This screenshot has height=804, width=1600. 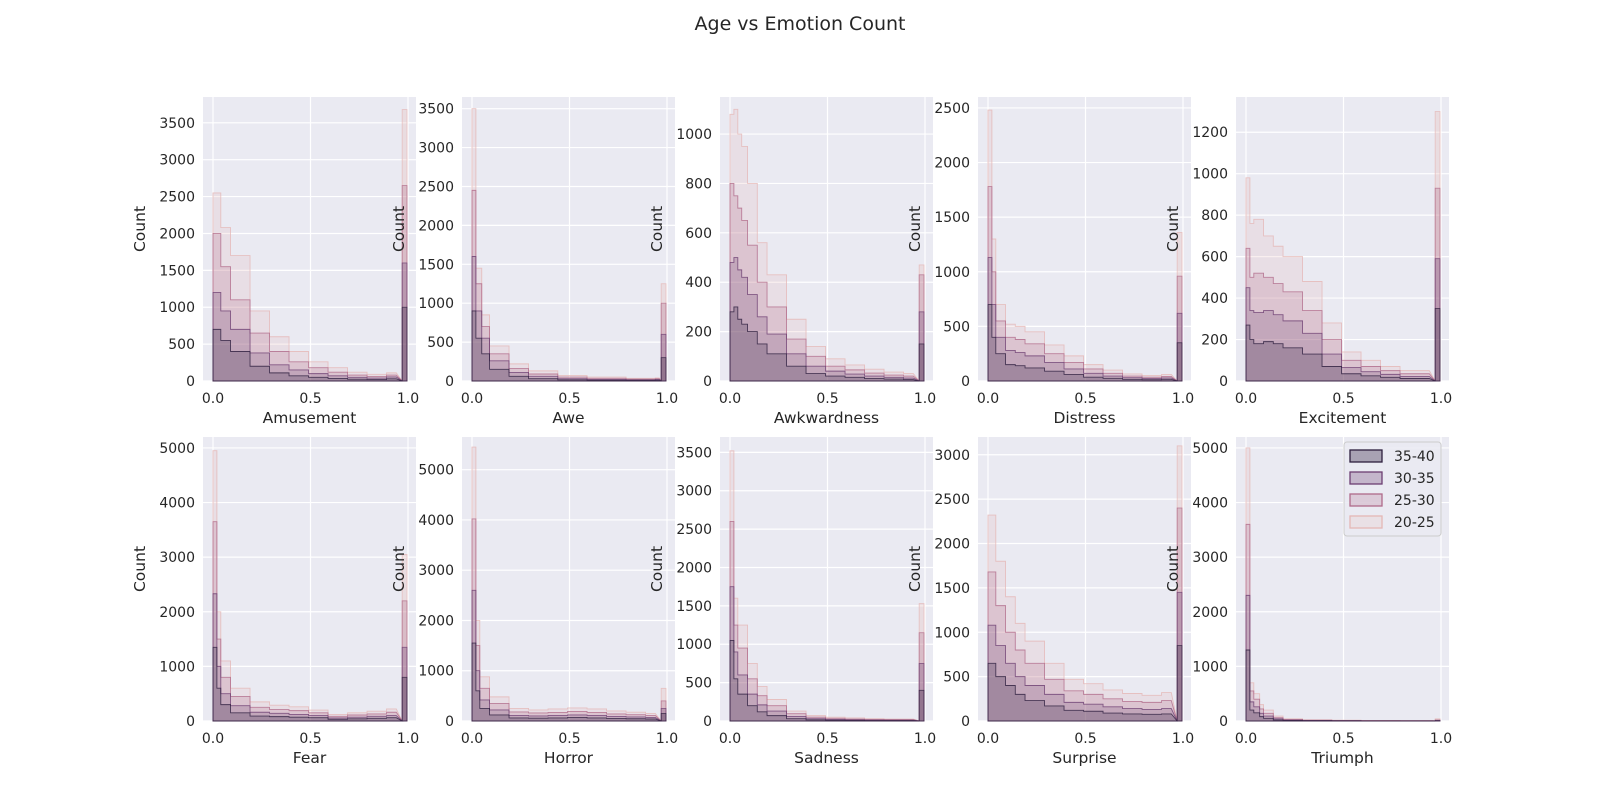 What do you see at coordinates (1210, 133) in the screenshot?
I see `y-tick-label: 1200` at bounding box center [1210, 133].